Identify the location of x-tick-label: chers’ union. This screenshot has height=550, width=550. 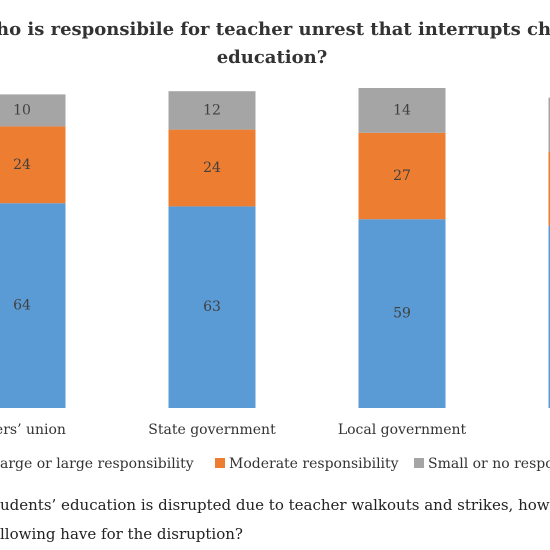
(33, 430).